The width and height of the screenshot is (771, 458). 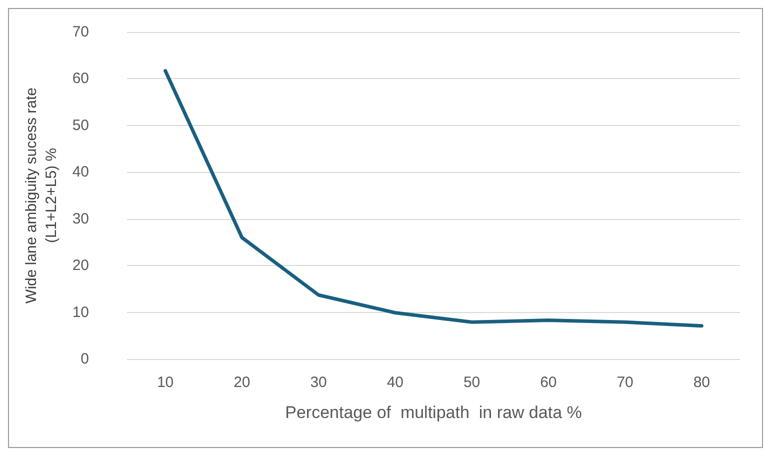 I want to click on x-tick-label: 70, so click(x=625, y=382).